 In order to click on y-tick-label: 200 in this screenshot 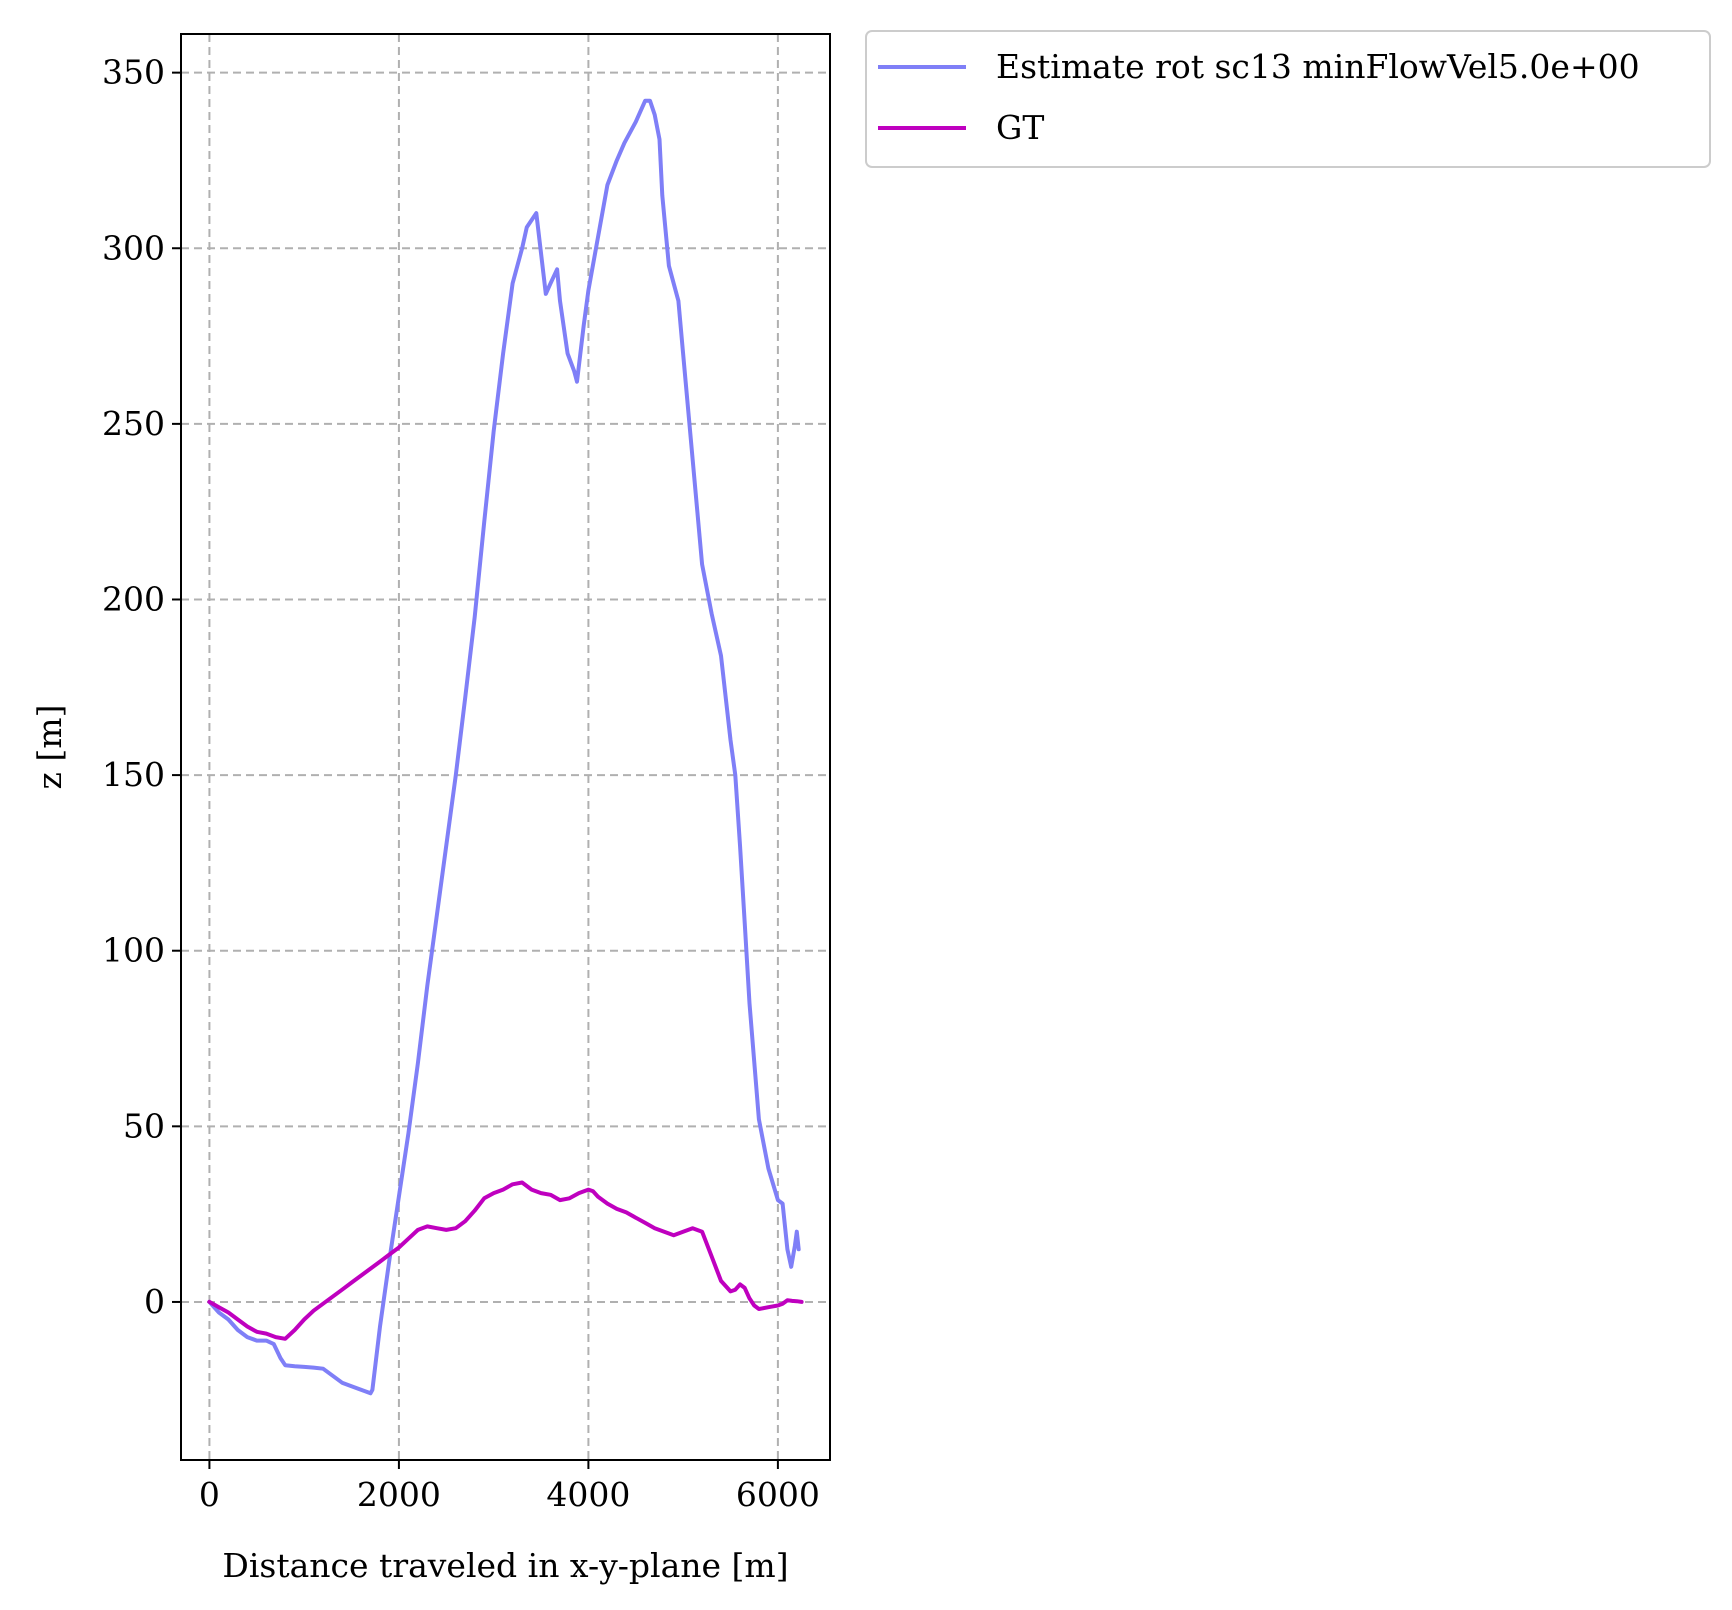, I will do `click(133, 598)`.